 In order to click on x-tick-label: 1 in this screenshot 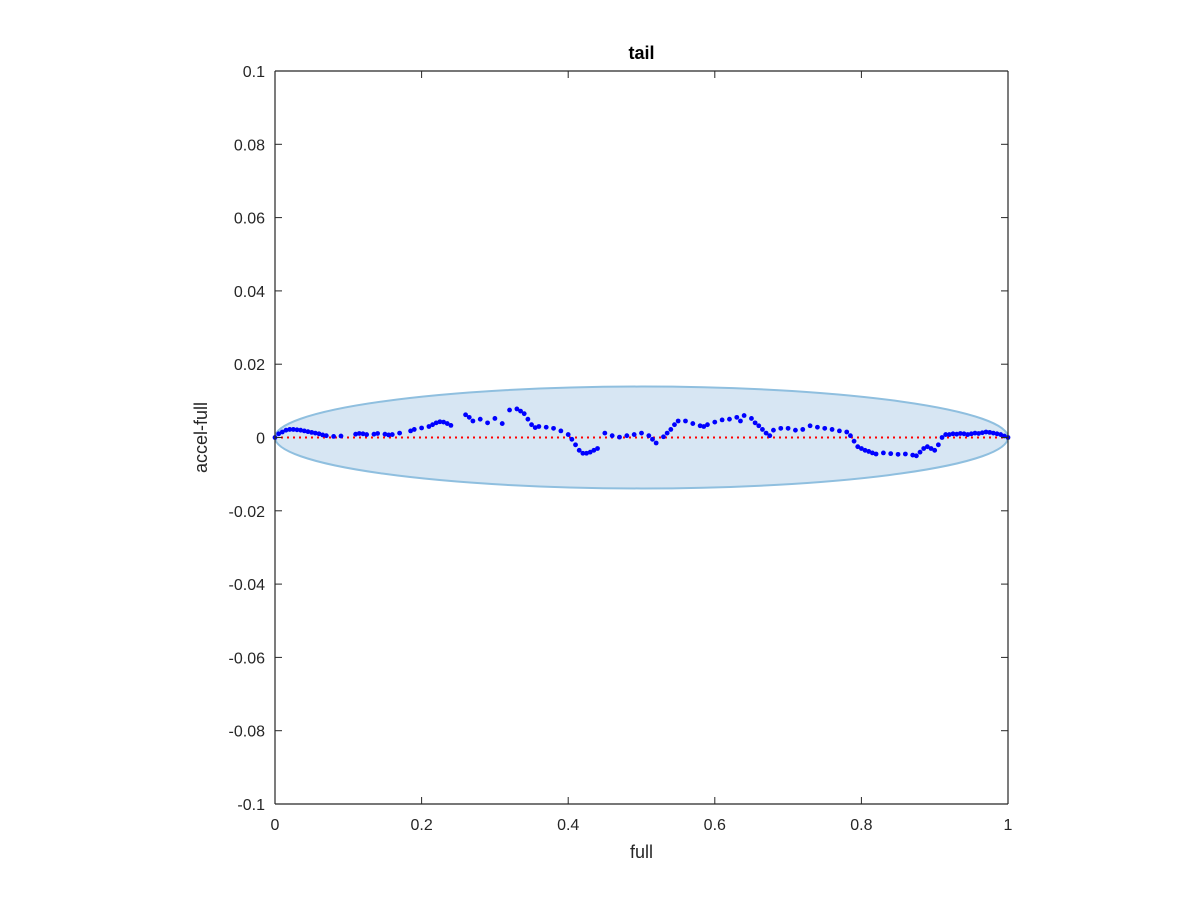, I will do `click(1008, 825)`.